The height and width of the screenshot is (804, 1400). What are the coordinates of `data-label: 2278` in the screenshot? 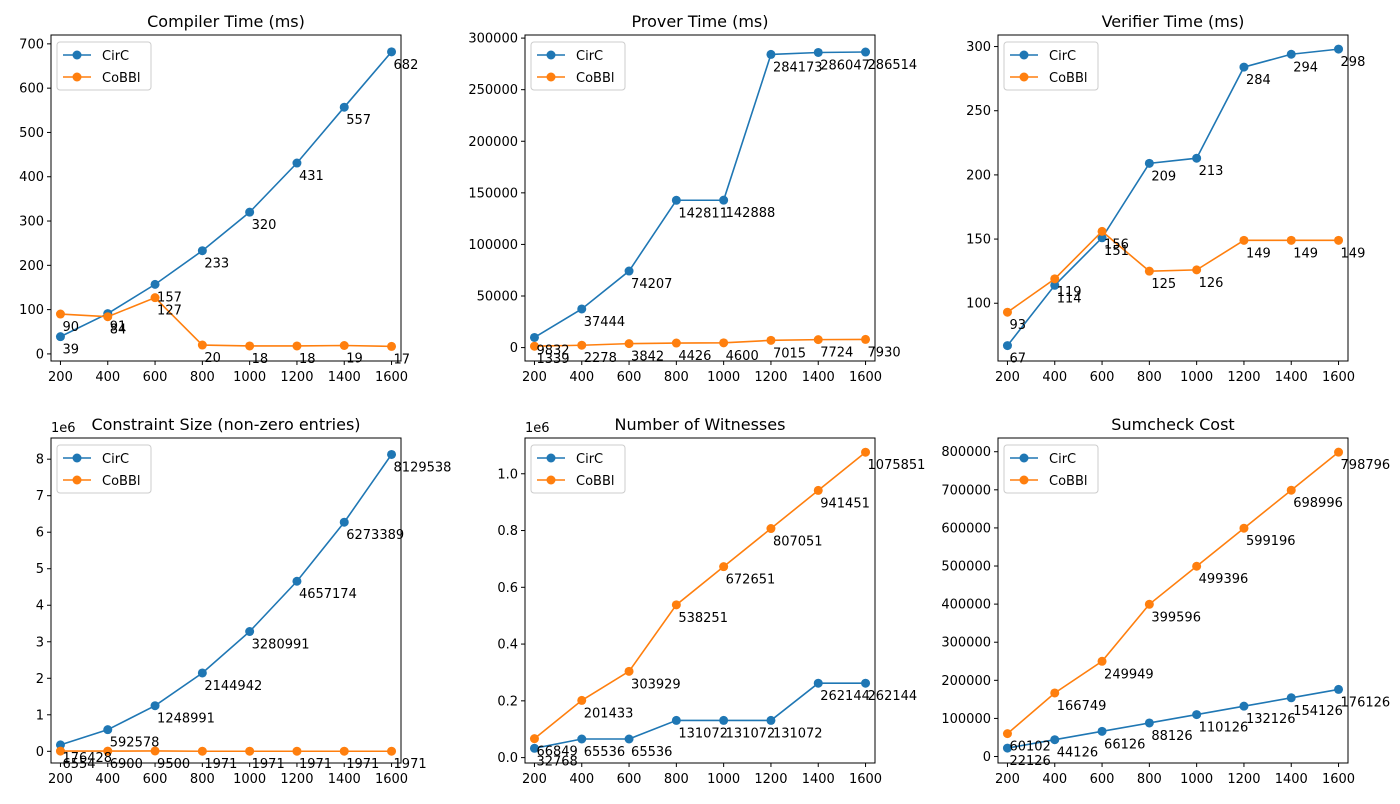 It's located at (600, 358).